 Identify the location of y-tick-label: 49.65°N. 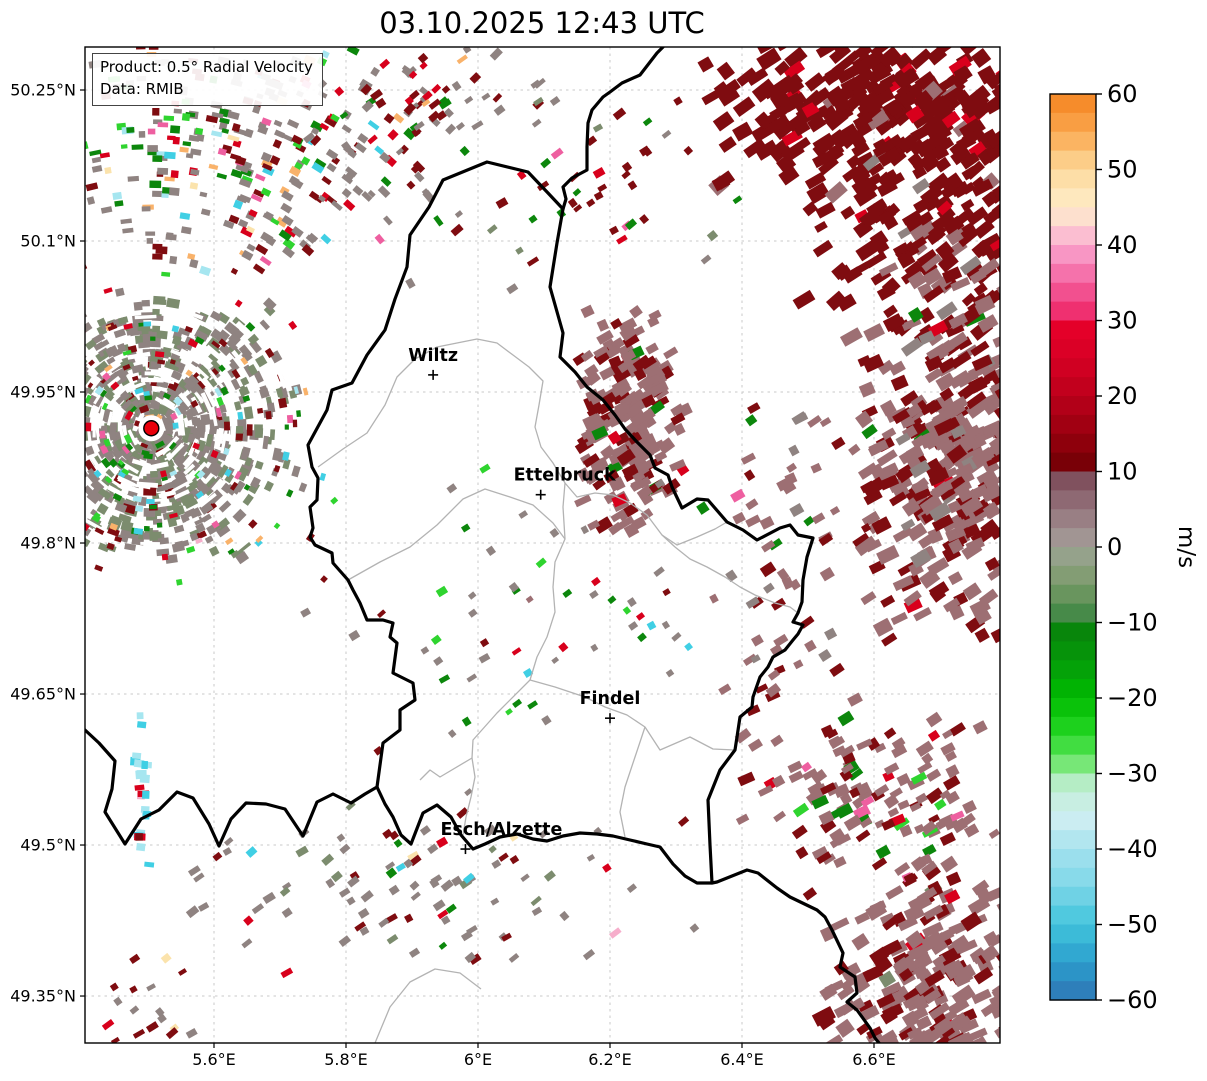
(43, 694).